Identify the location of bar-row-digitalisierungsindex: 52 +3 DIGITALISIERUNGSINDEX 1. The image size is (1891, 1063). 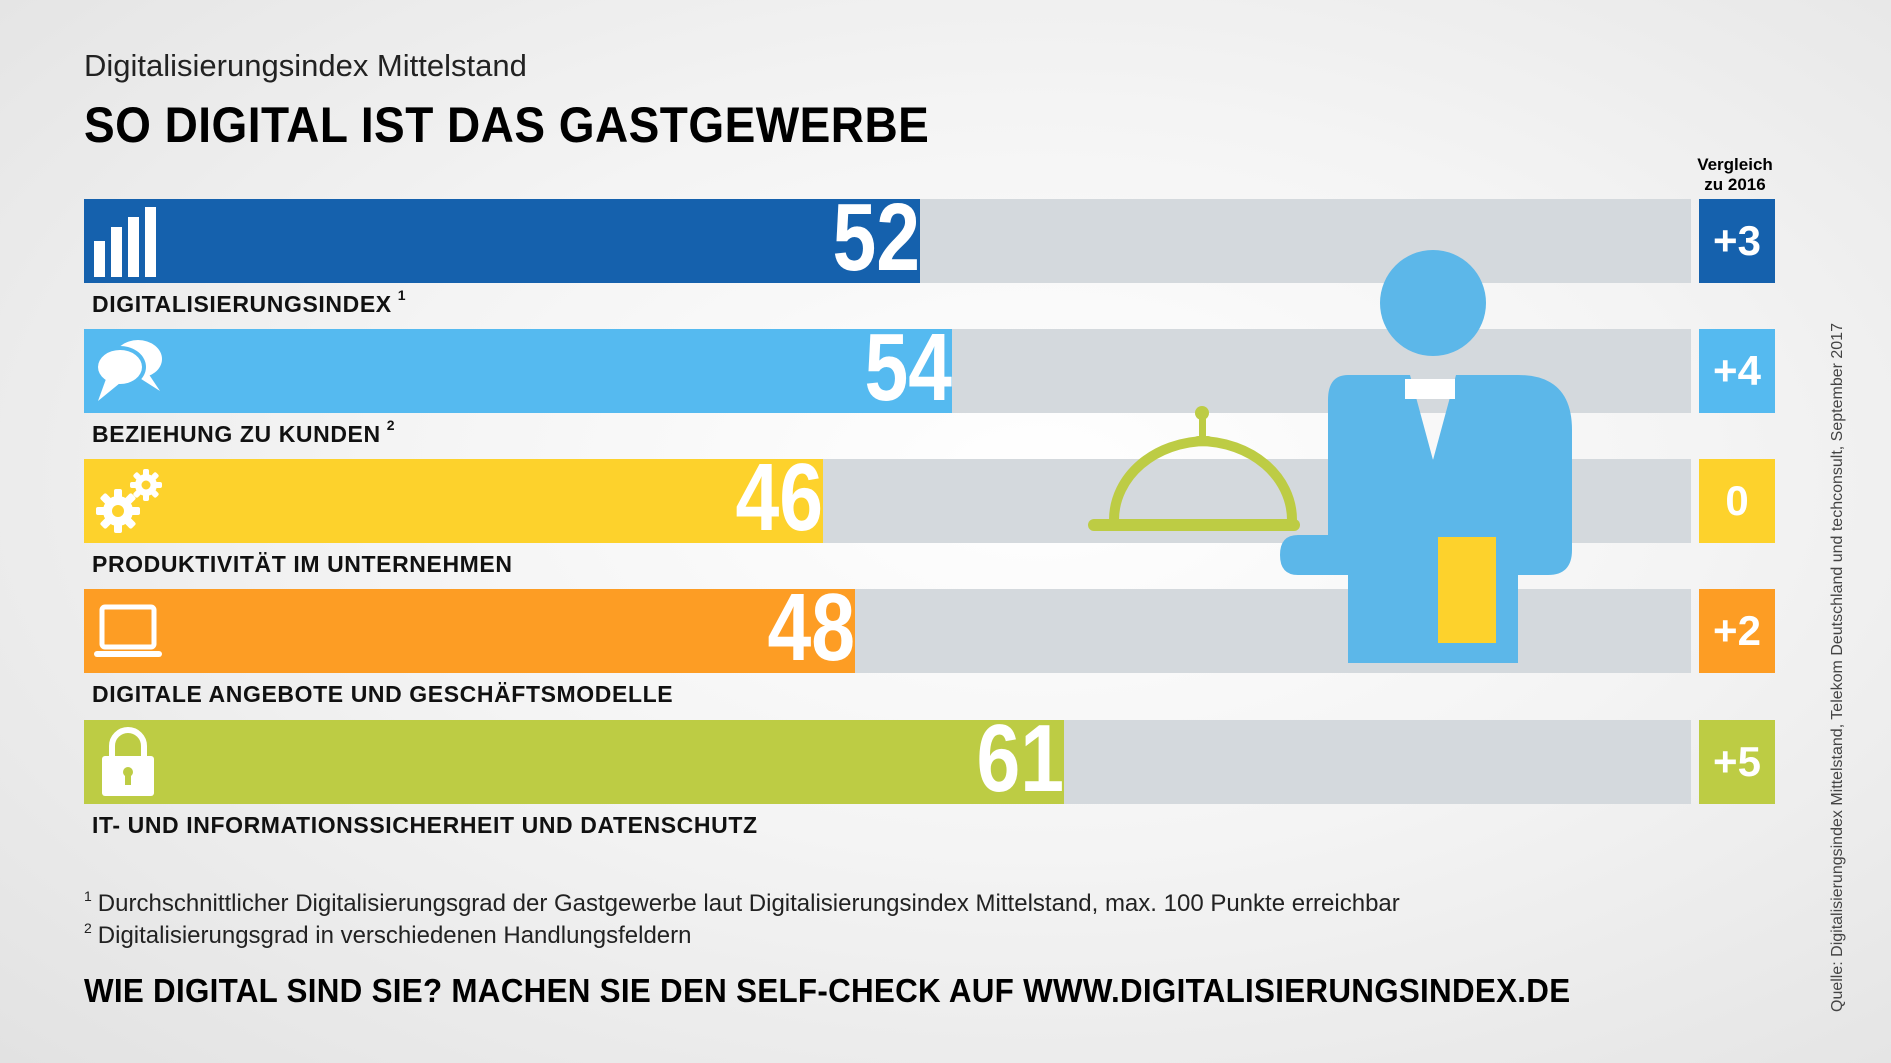
(929, 254).